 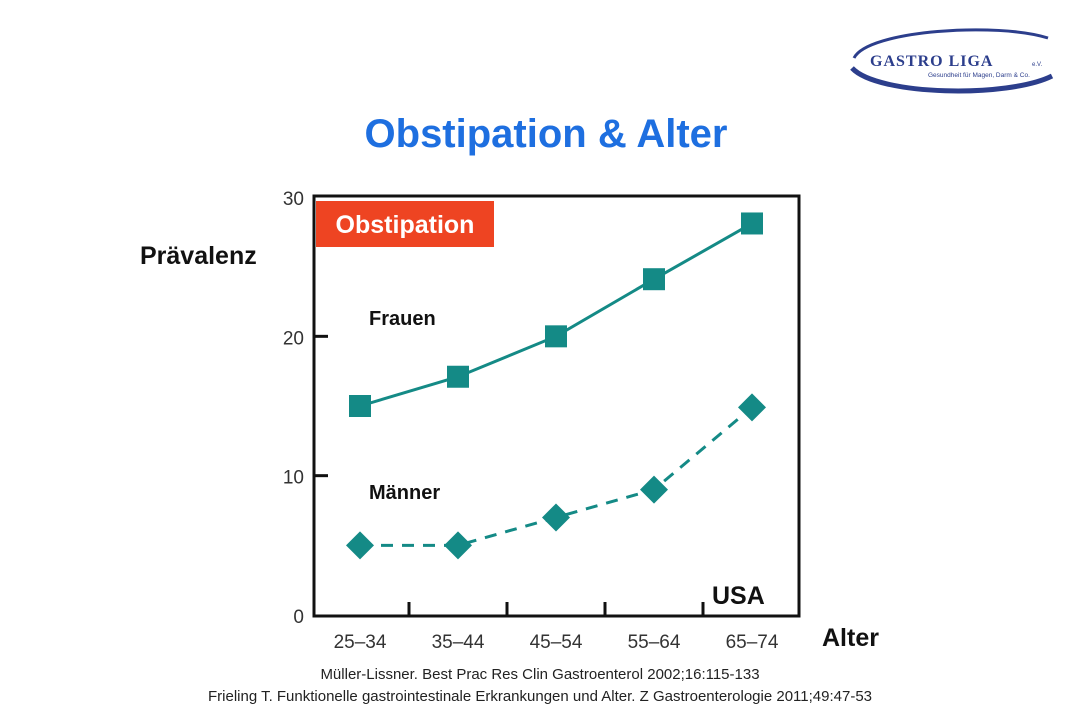 What do you see at coordinates (752, 642) in the screenshot?
I see `x-tick-label: 65–74` at bounding box center [752, 642].